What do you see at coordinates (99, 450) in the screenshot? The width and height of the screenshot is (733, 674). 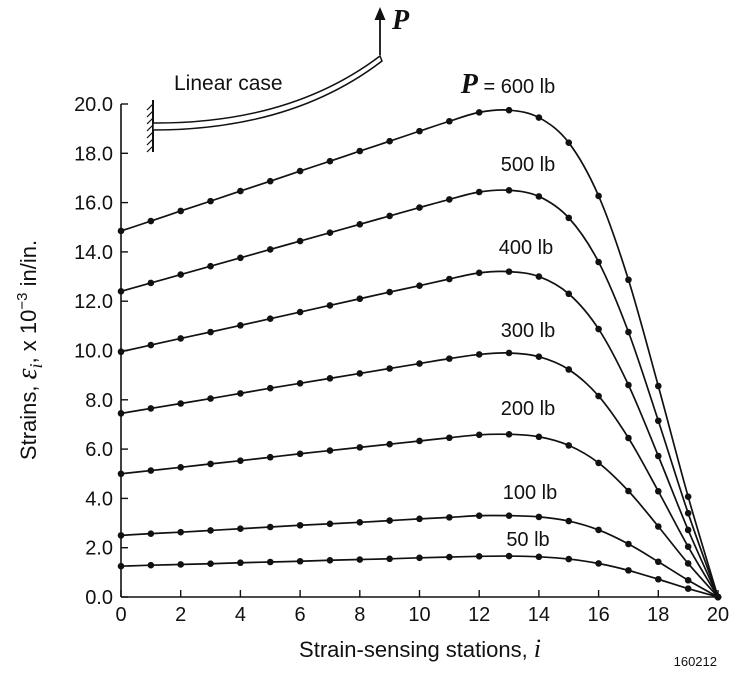 I see `y-tick-label: 6.0` at bounding box center [99, 450].